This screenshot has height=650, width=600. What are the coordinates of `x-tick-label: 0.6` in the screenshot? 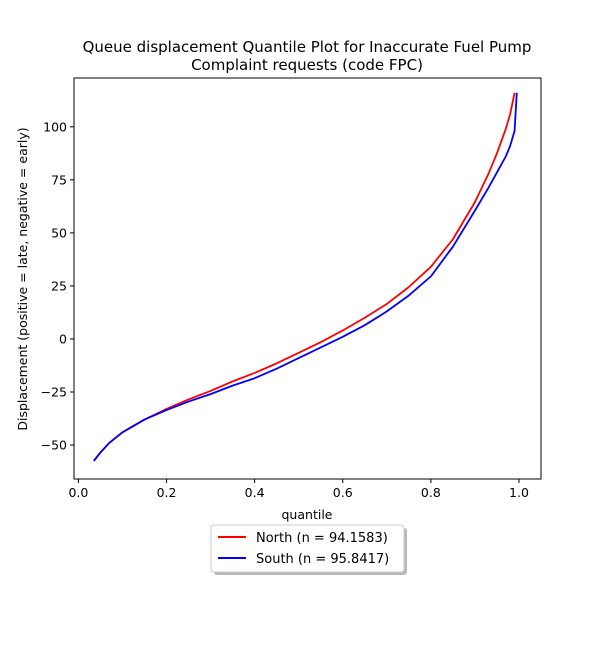 It's located at (343, 492).